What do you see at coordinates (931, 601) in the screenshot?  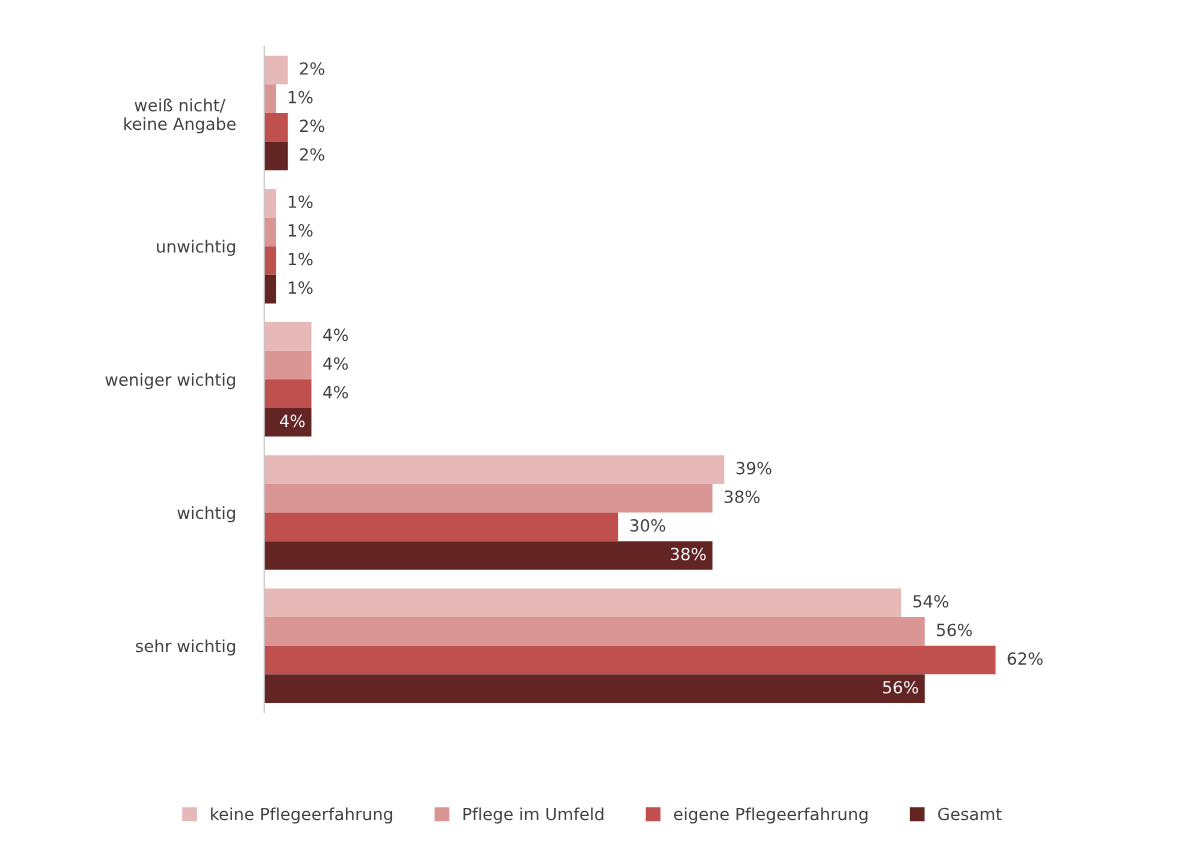 I see `data-label: 54%` at bounding box center [931, 601].